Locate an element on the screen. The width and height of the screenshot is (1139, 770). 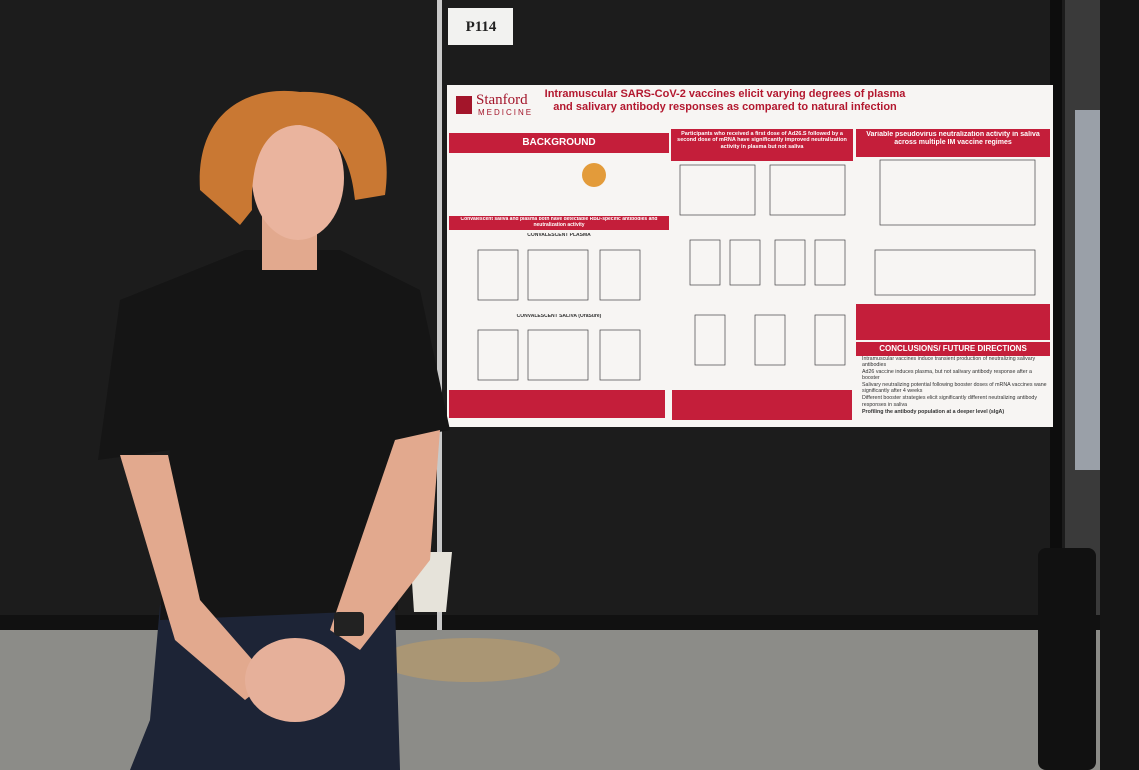
logo: Stanford is located at coordinates (502, 100).